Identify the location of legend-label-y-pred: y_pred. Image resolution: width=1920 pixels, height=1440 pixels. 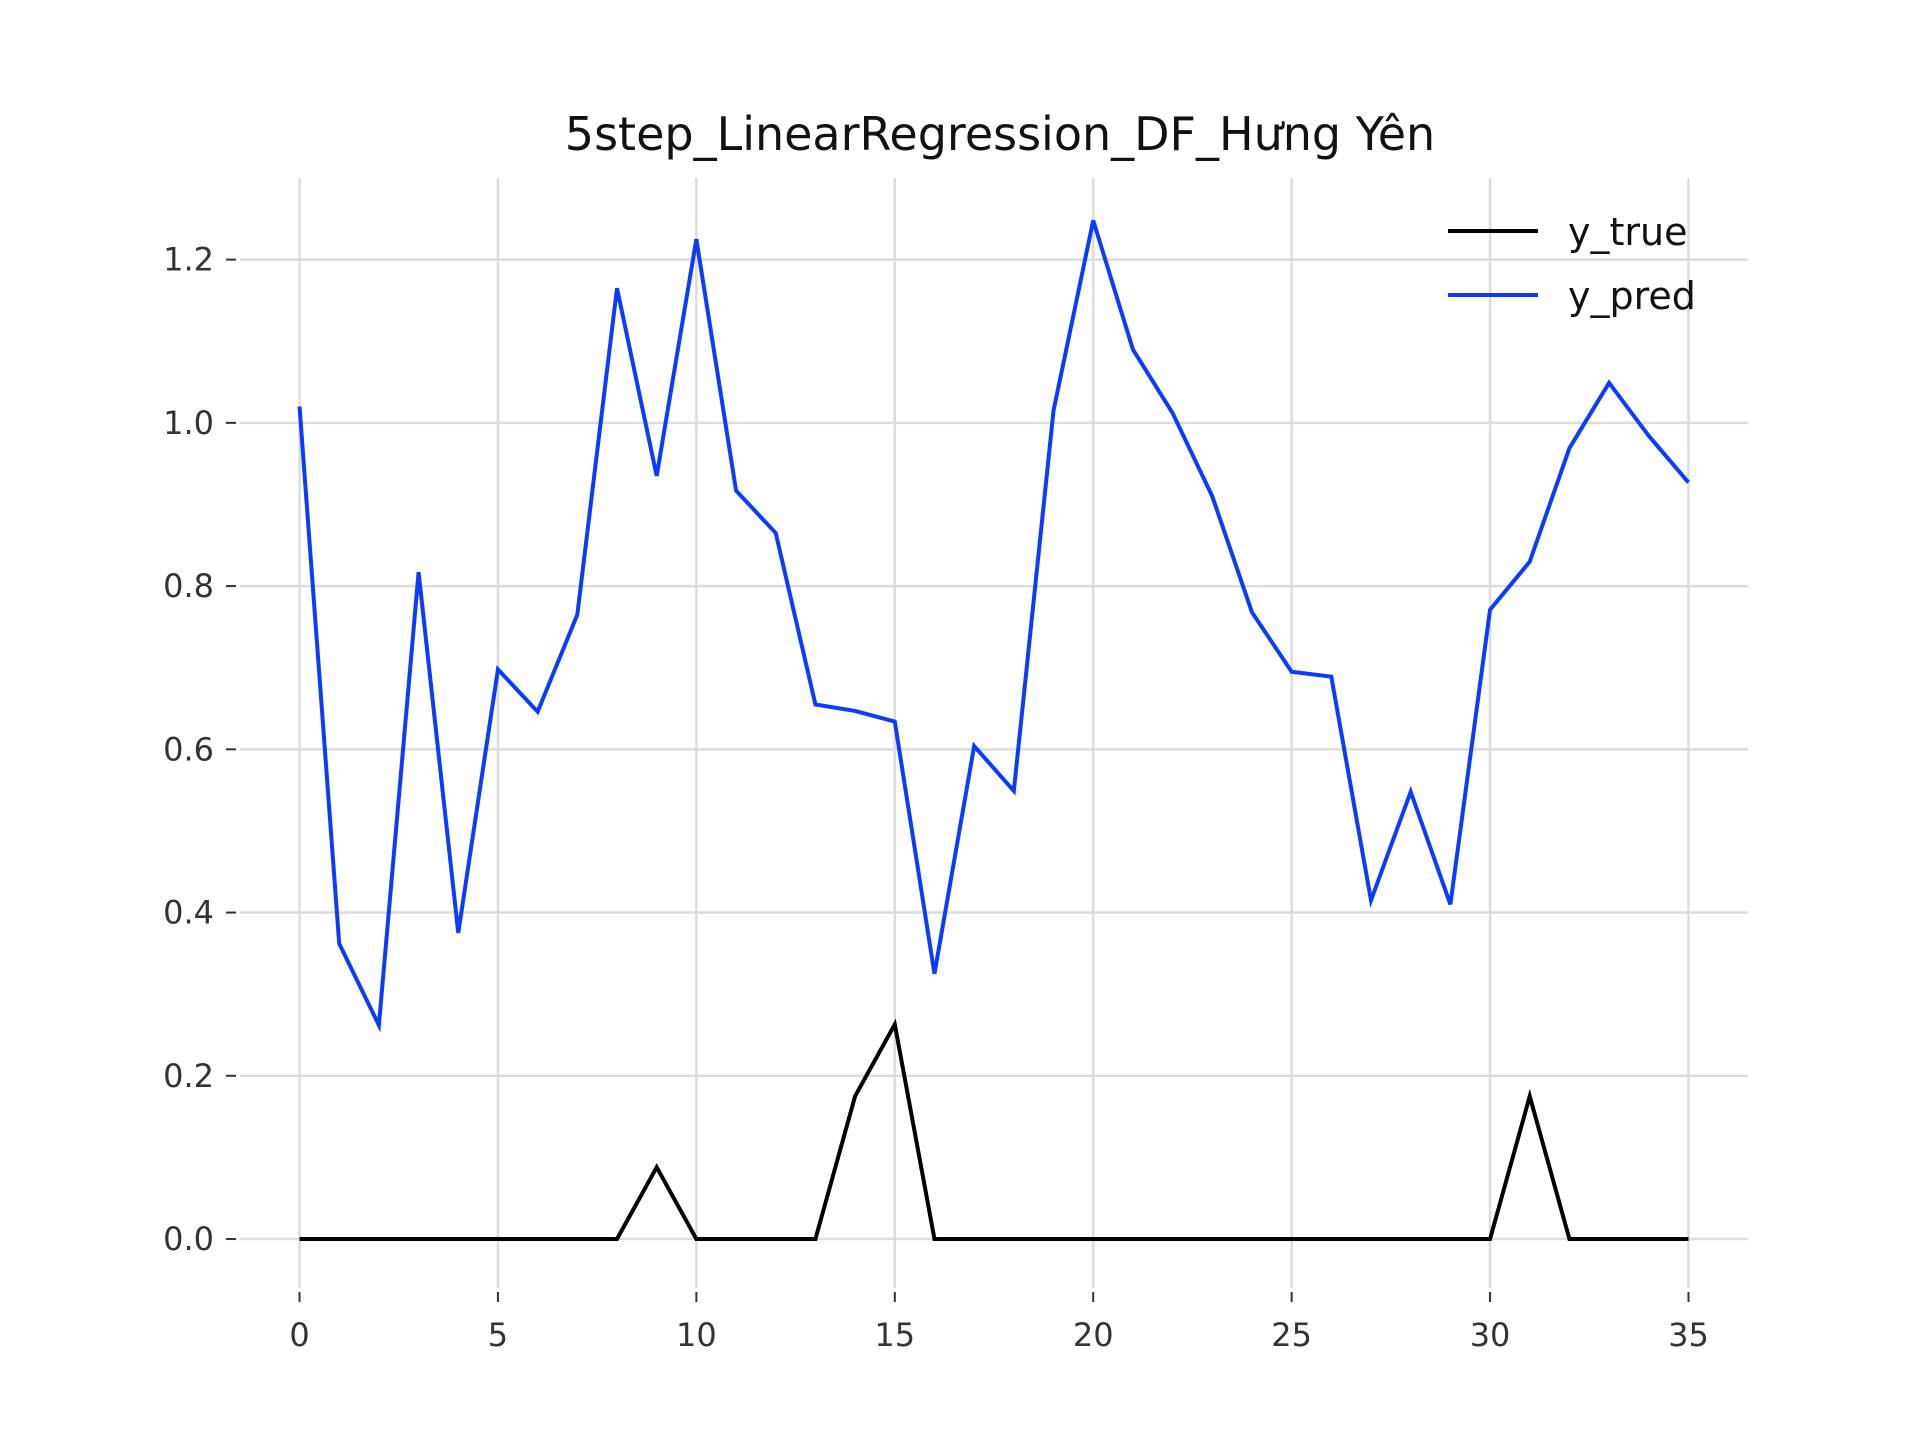
(1632, 296).